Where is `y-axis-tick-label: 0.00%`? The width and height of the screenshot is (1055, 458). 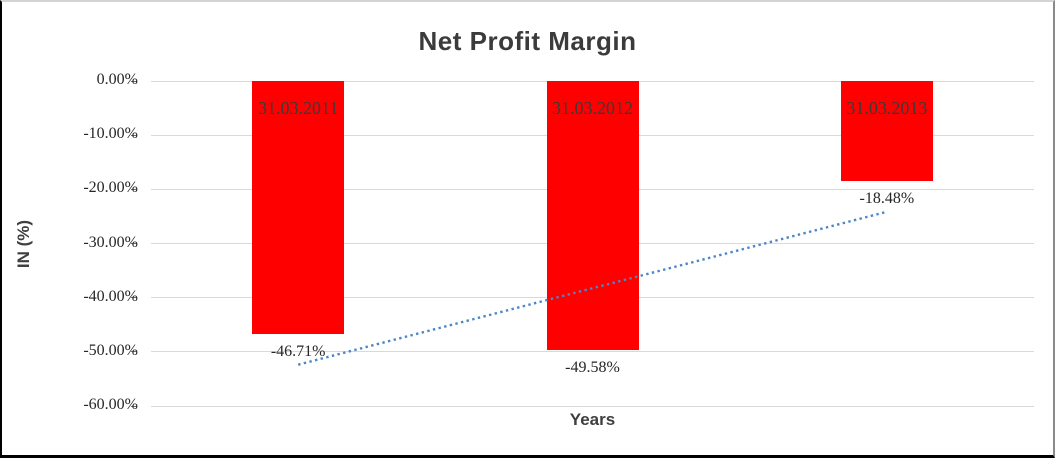 y-axis-tick-label: 0.00% is located at coordinates (117, 79).